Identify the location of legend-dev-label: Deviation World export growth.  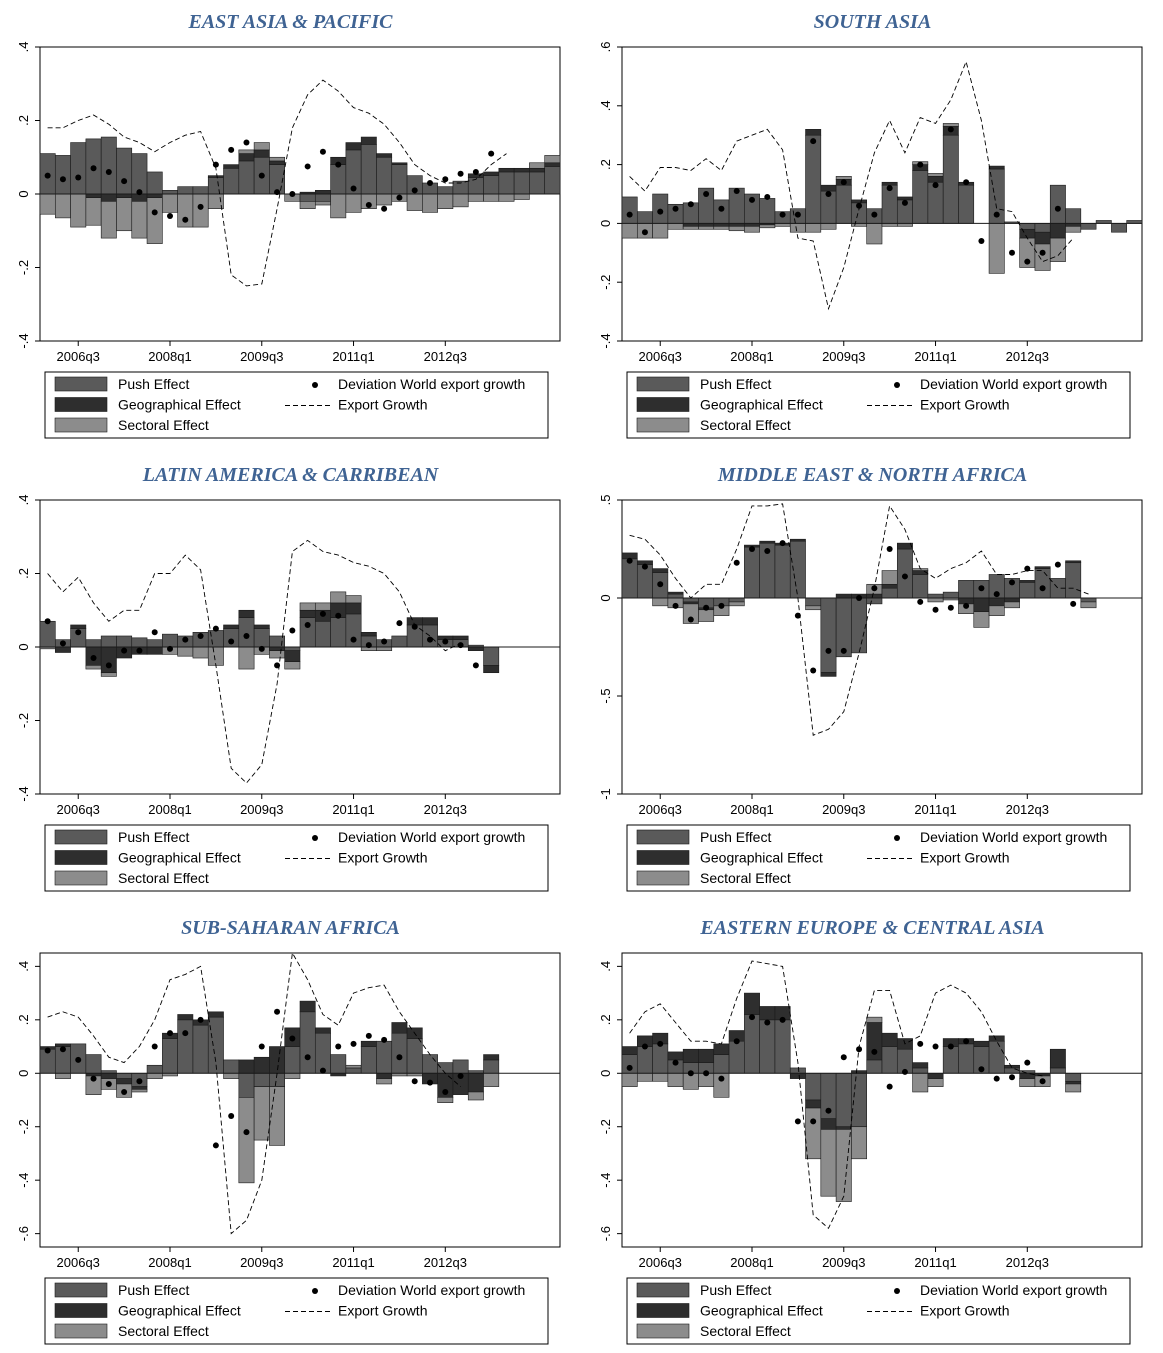
(431, 384).